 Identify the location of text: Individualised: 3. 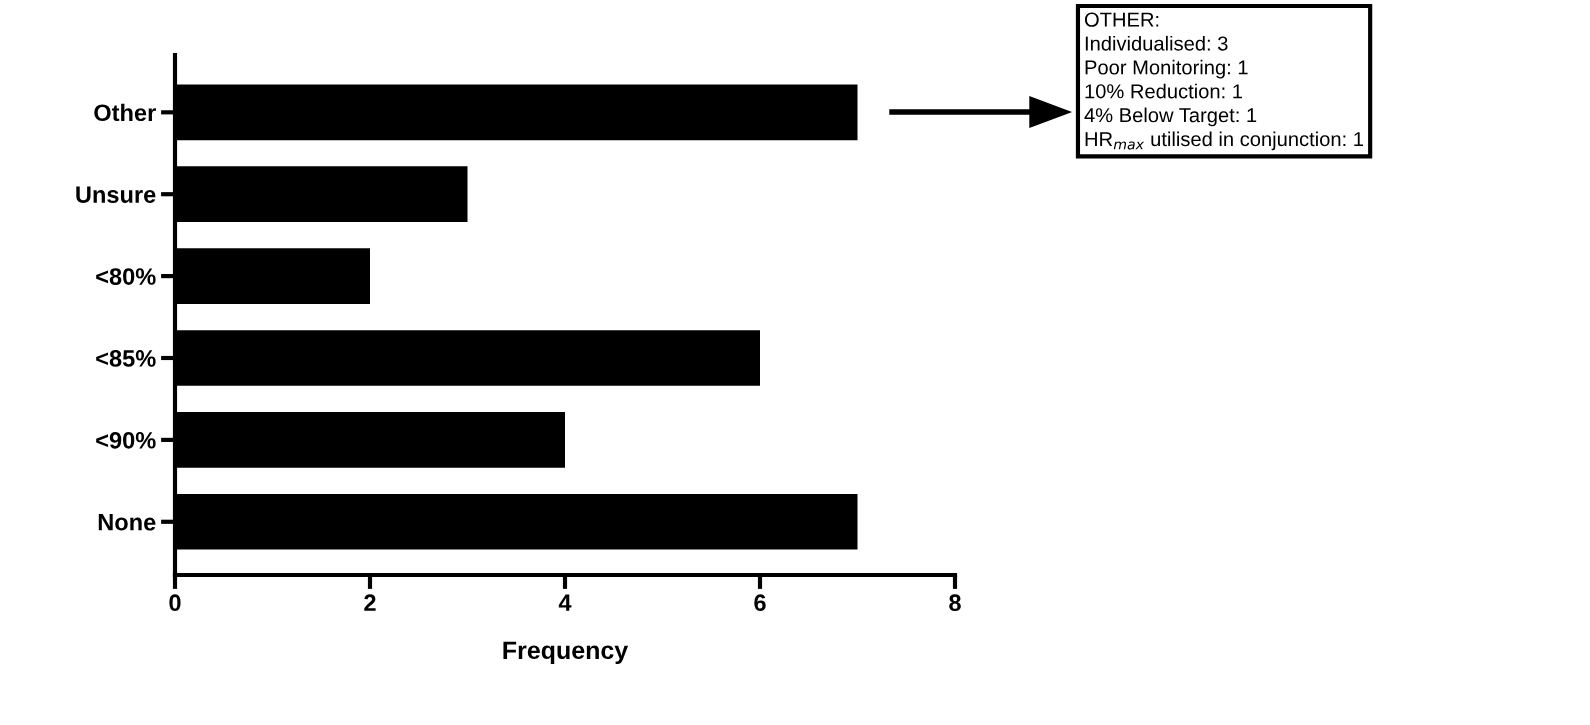
(1156, 43).